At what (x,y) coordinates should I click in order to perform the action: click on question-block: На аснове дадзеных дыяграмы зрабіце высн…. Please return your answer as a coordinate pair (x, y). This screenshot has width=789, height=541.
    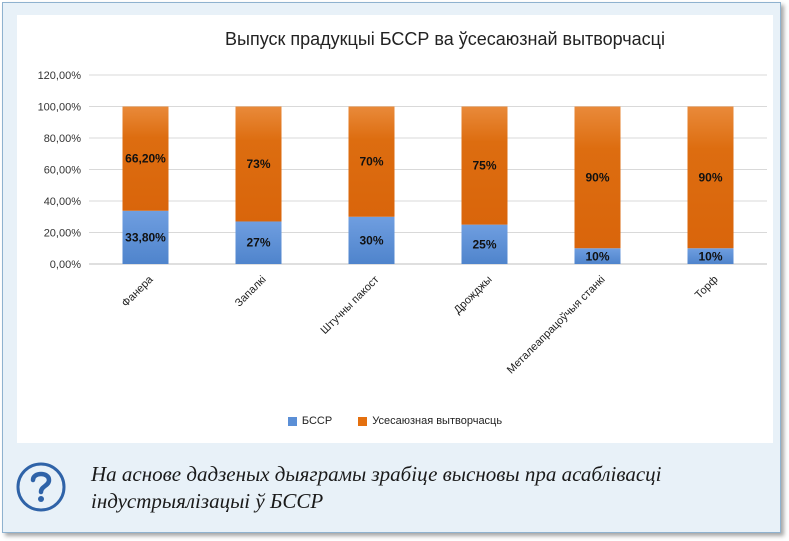
    Looking at the image, I should click on (395, 488).